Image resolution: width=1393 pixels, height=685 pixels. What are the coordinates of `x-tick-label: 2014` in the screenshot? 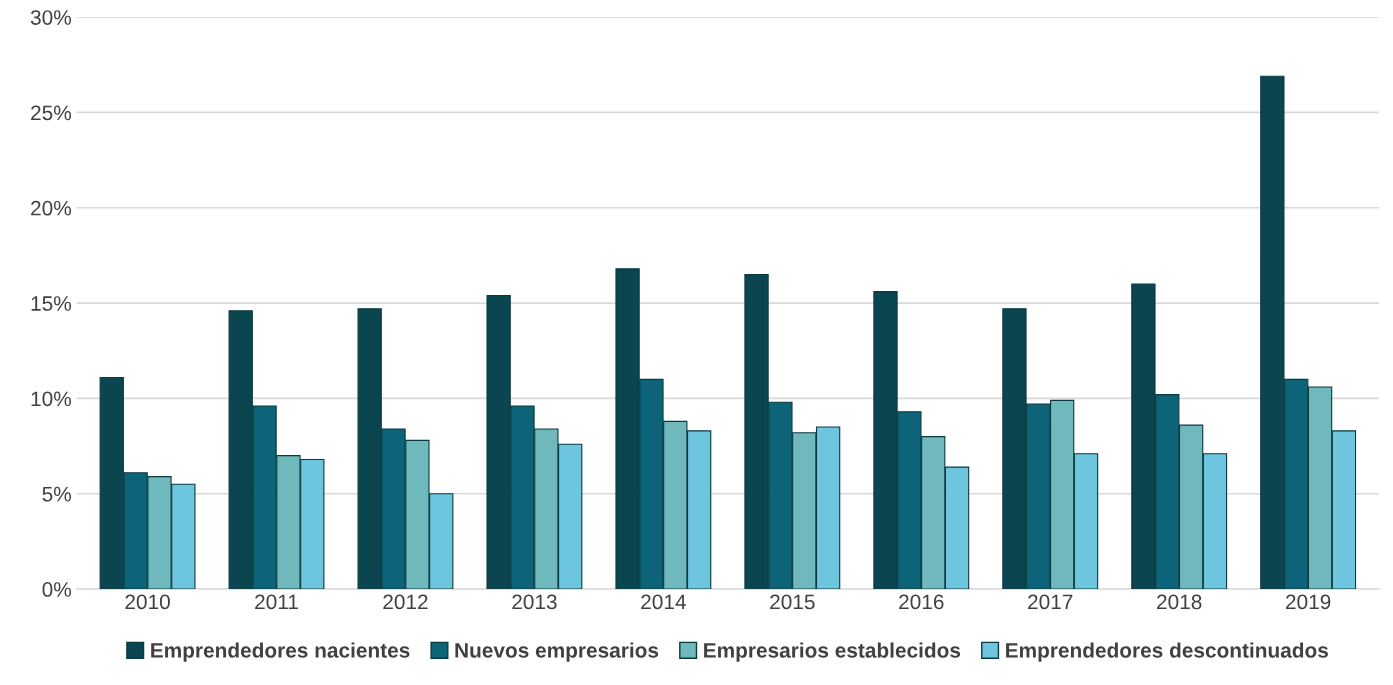 It's located at (663, 602).